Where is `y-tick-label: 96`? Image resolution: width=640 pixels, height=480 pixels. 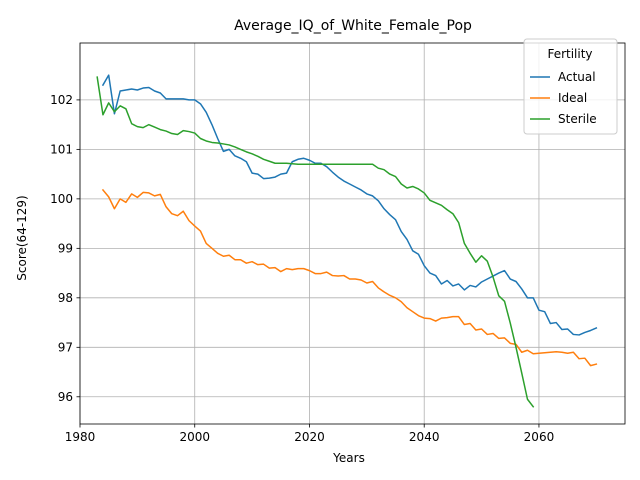
y-tick-label: 96 is located at coordinates (65, 397).